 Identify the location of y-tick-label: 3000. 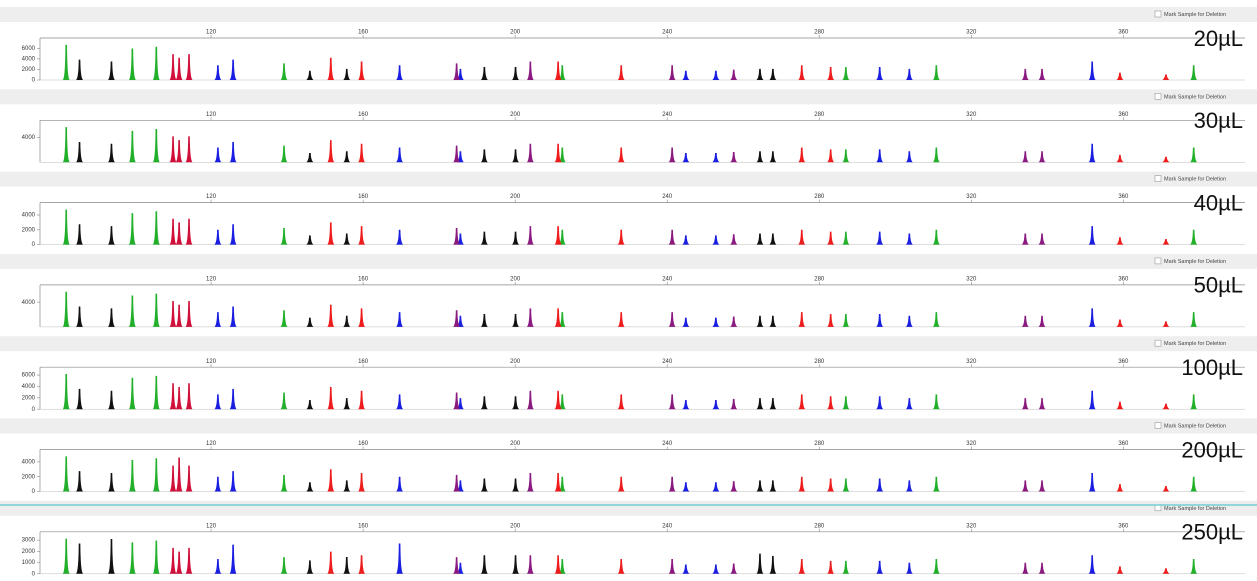
(29, 541).